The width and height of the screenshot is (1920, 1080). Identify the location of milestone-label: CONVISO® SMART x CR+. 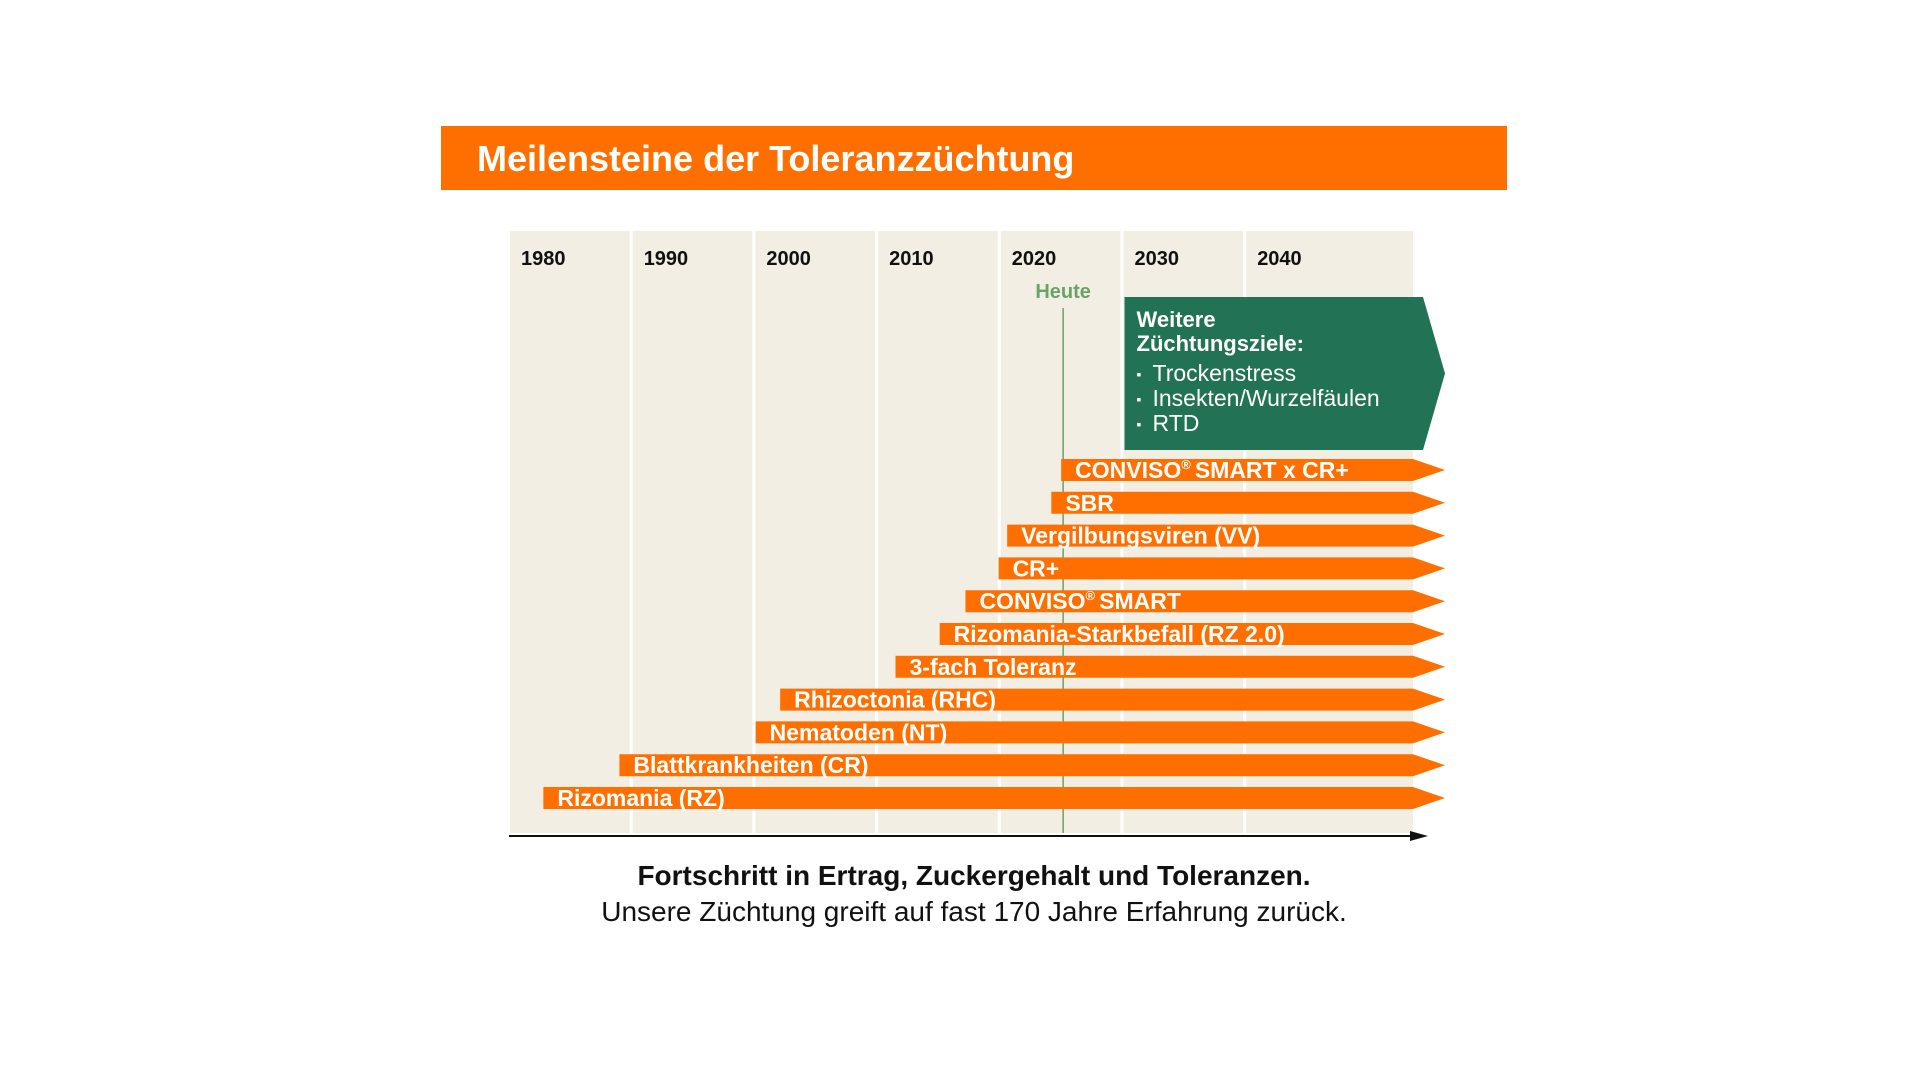
(1212, 470).